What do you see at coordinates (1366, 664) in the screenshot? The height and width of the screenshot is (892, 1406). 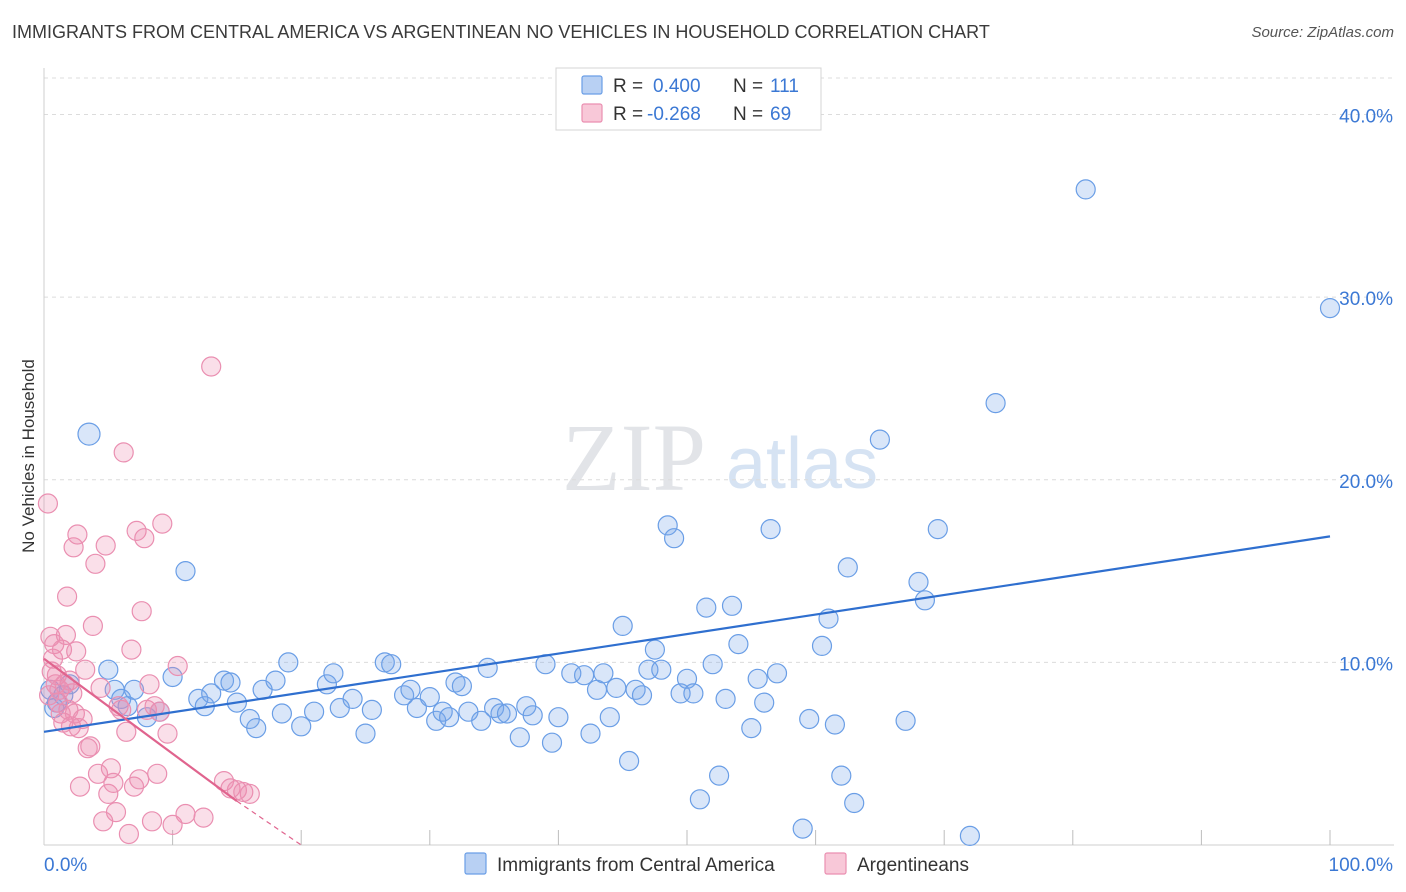 I see `y-tick-label: 10.0%` at bounding box center [1366, 664].